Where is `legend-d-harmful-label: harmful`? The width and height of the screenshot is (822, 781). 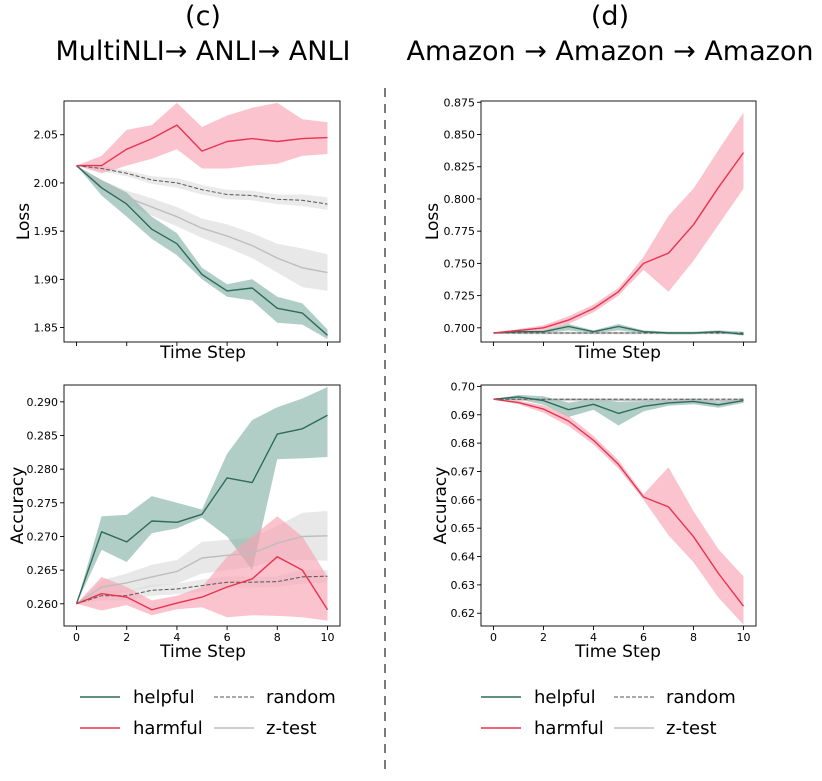 legend-d-harmful-label: harmful is located at coordinates (569, 728).